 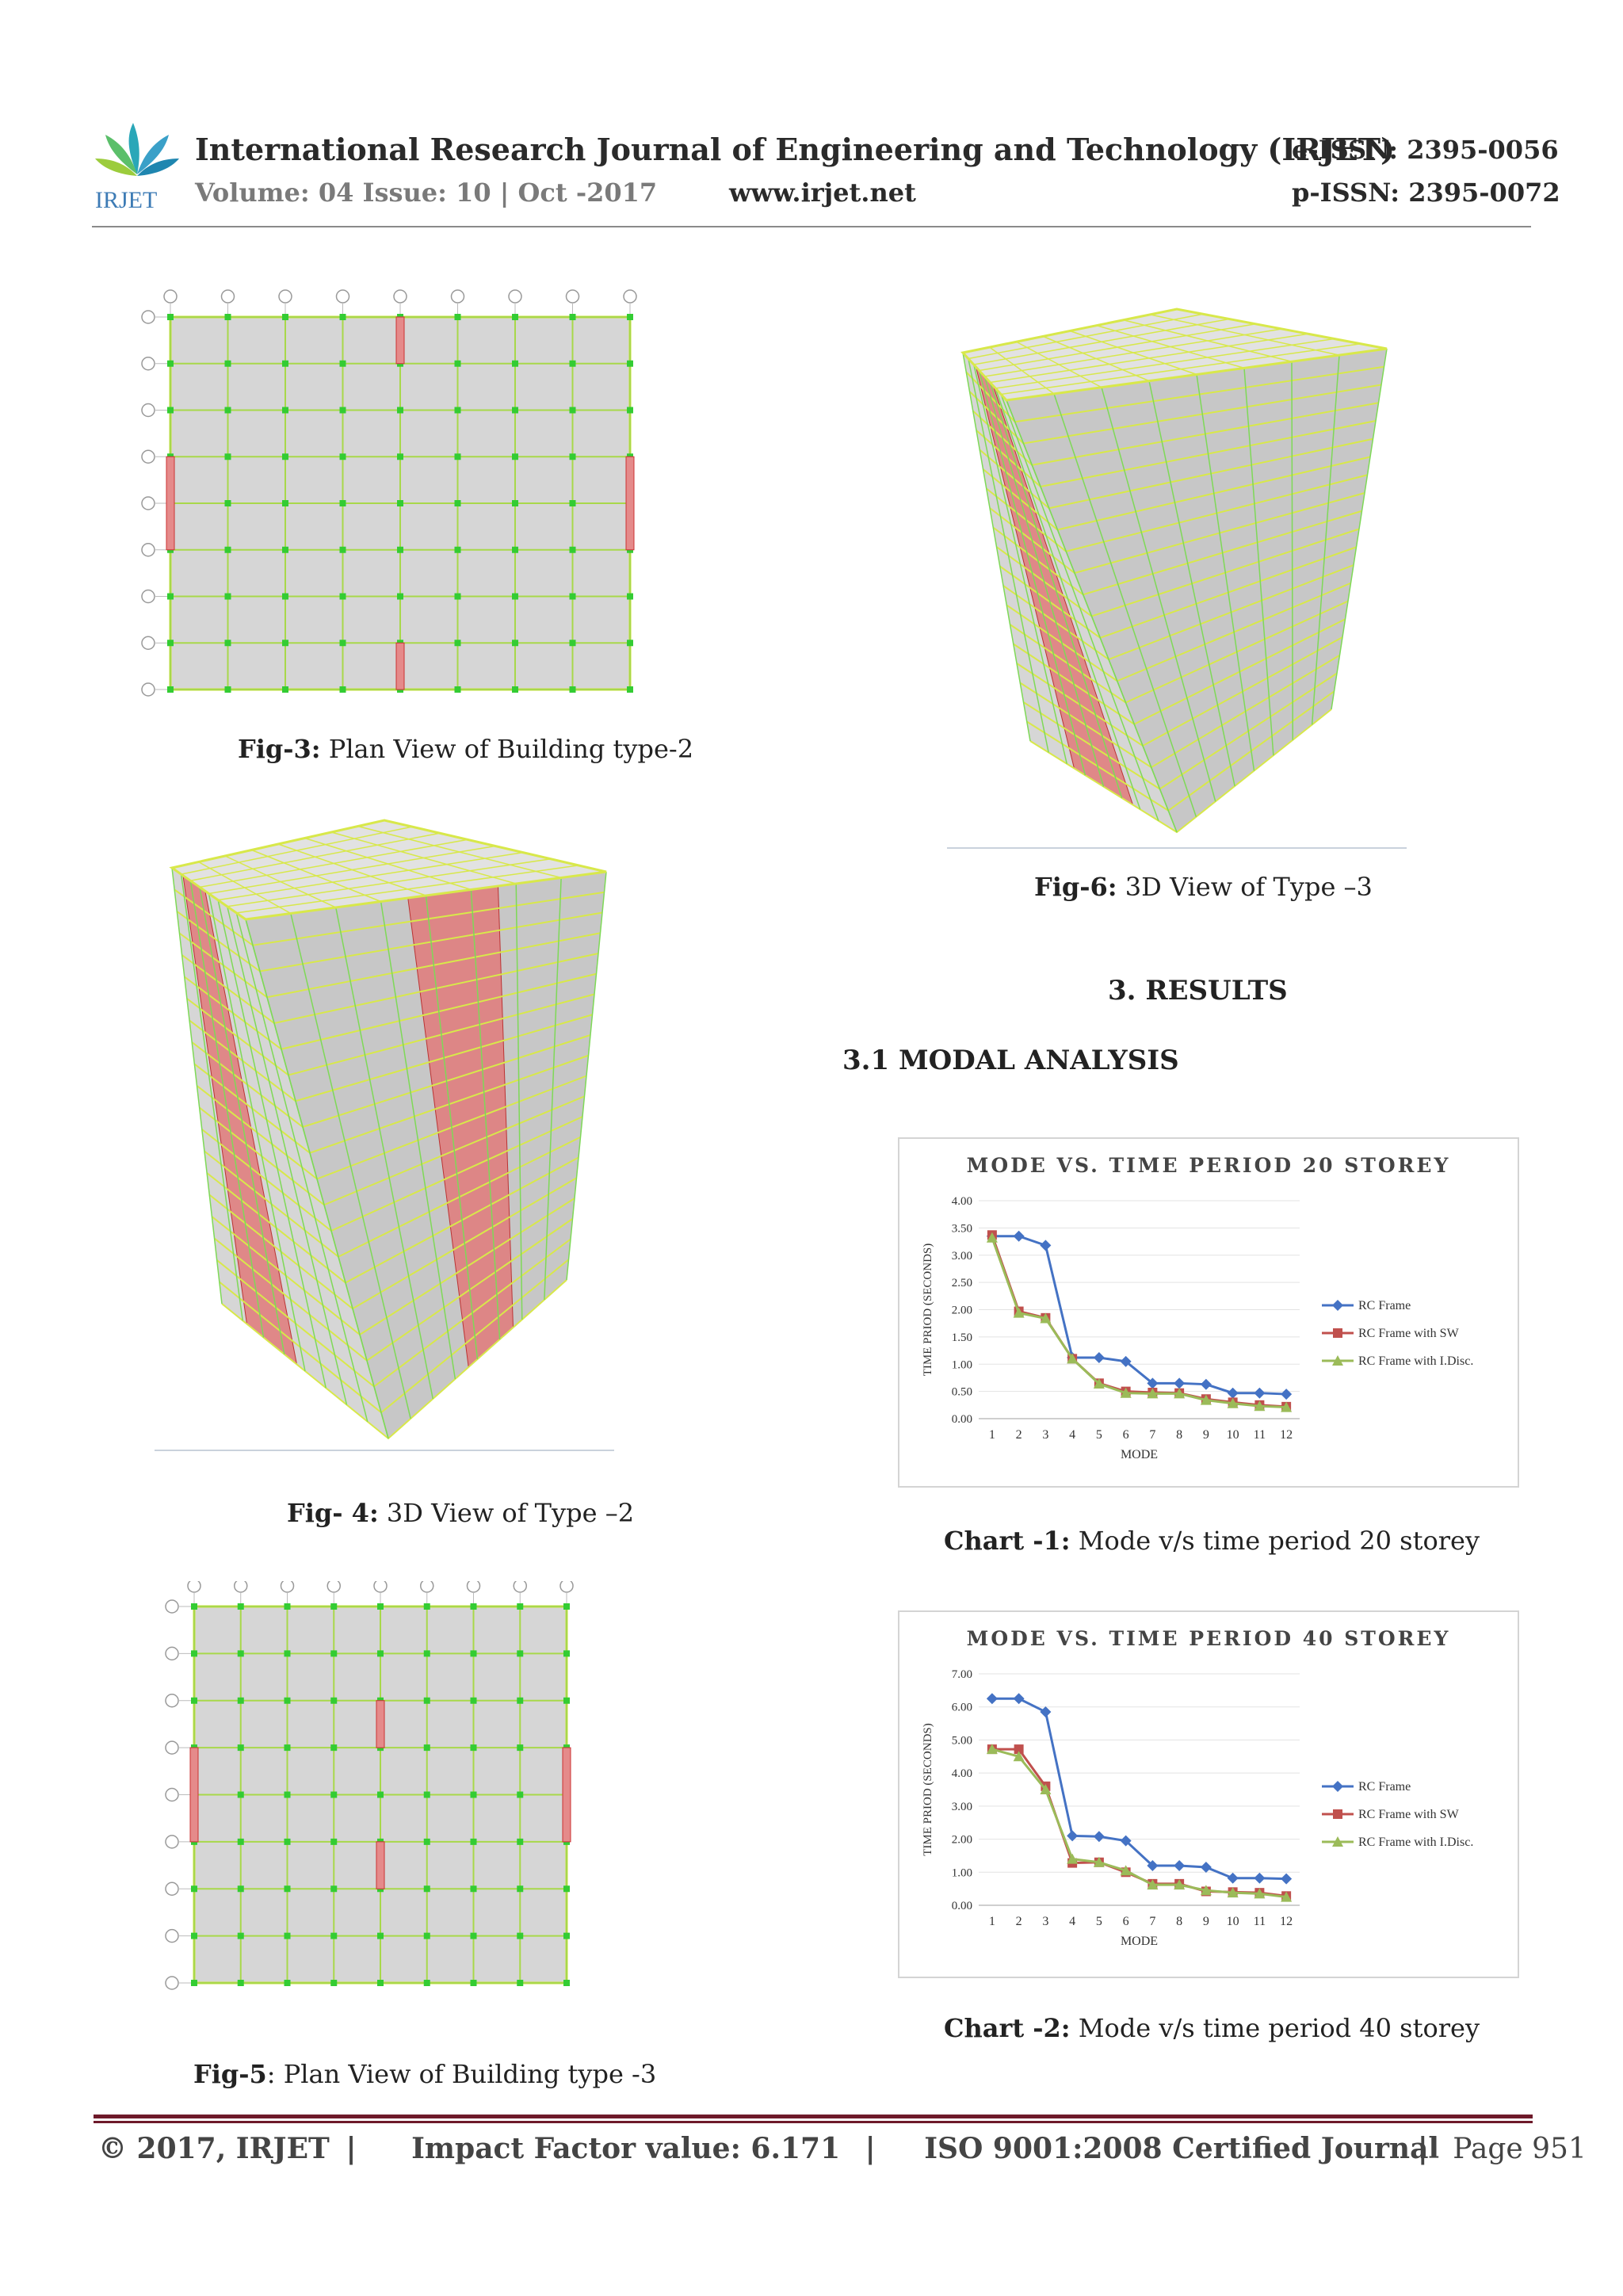 I want to click on fig4-caption-text: 3D View of Type –2, so click(x=506, y=1513).